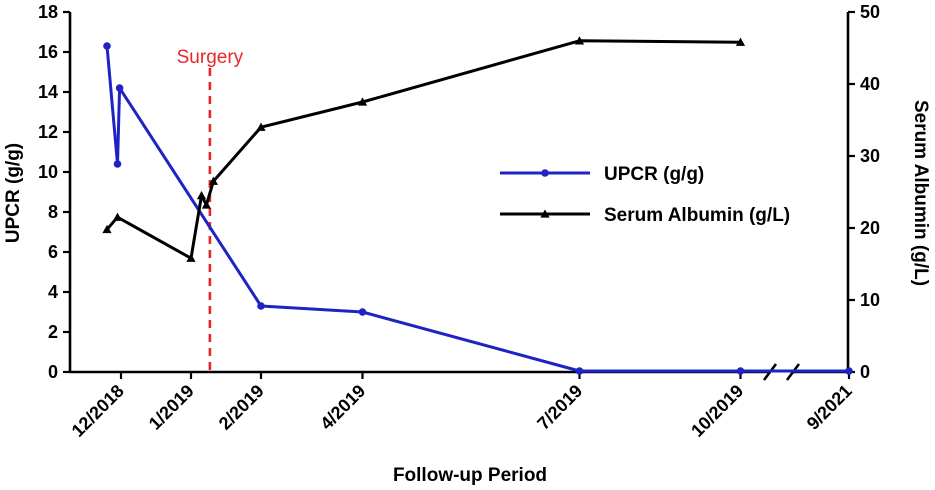  I want to click on legend-label: Serum Albumin (g/L), so click(697, 215).